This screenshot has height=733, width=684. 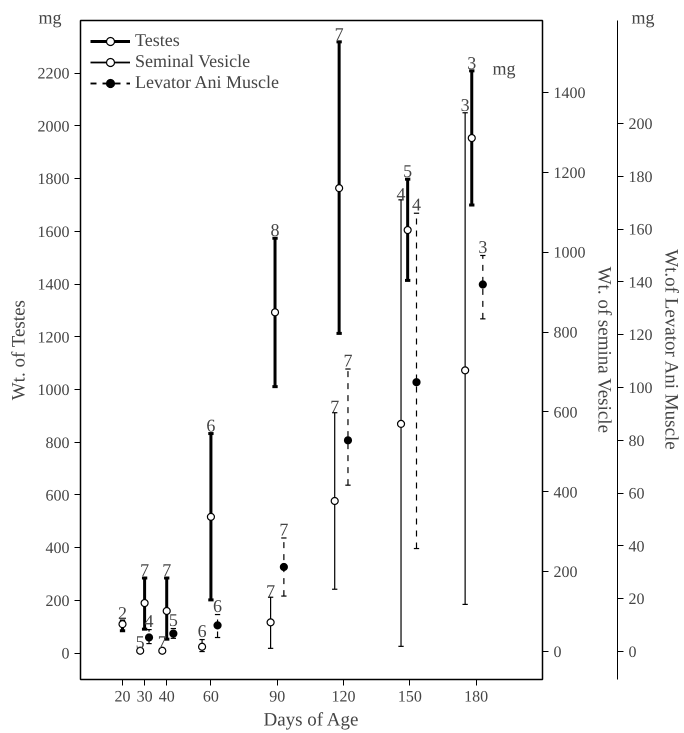 What do you see at coordinates (54, 285) in the screenshot?
I see `y-tick-label: 1400` at bounding box center [54, 285].